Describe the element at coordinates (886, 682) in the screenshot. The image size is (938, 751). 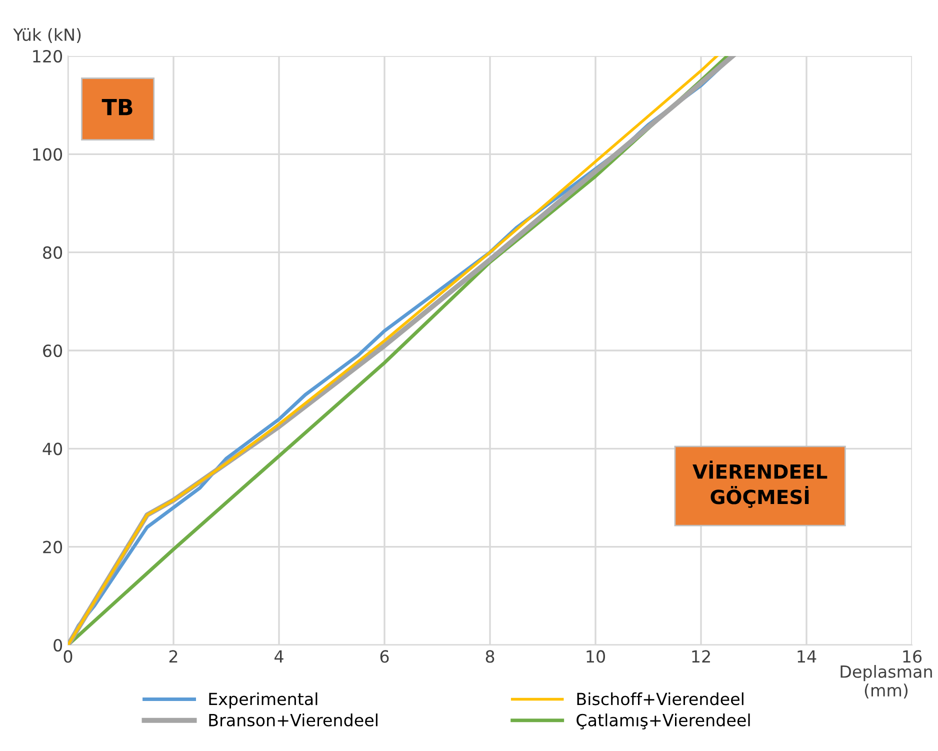
I see `x-axis-title: Deplasman (mm)` at that location.